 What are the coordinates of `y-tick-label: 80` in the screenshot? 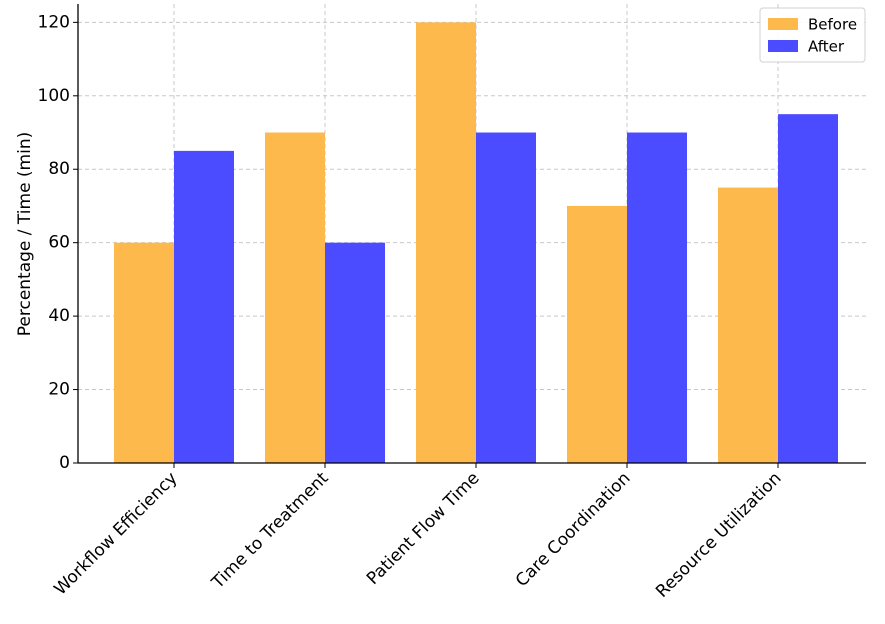 It's located at (59, 169).